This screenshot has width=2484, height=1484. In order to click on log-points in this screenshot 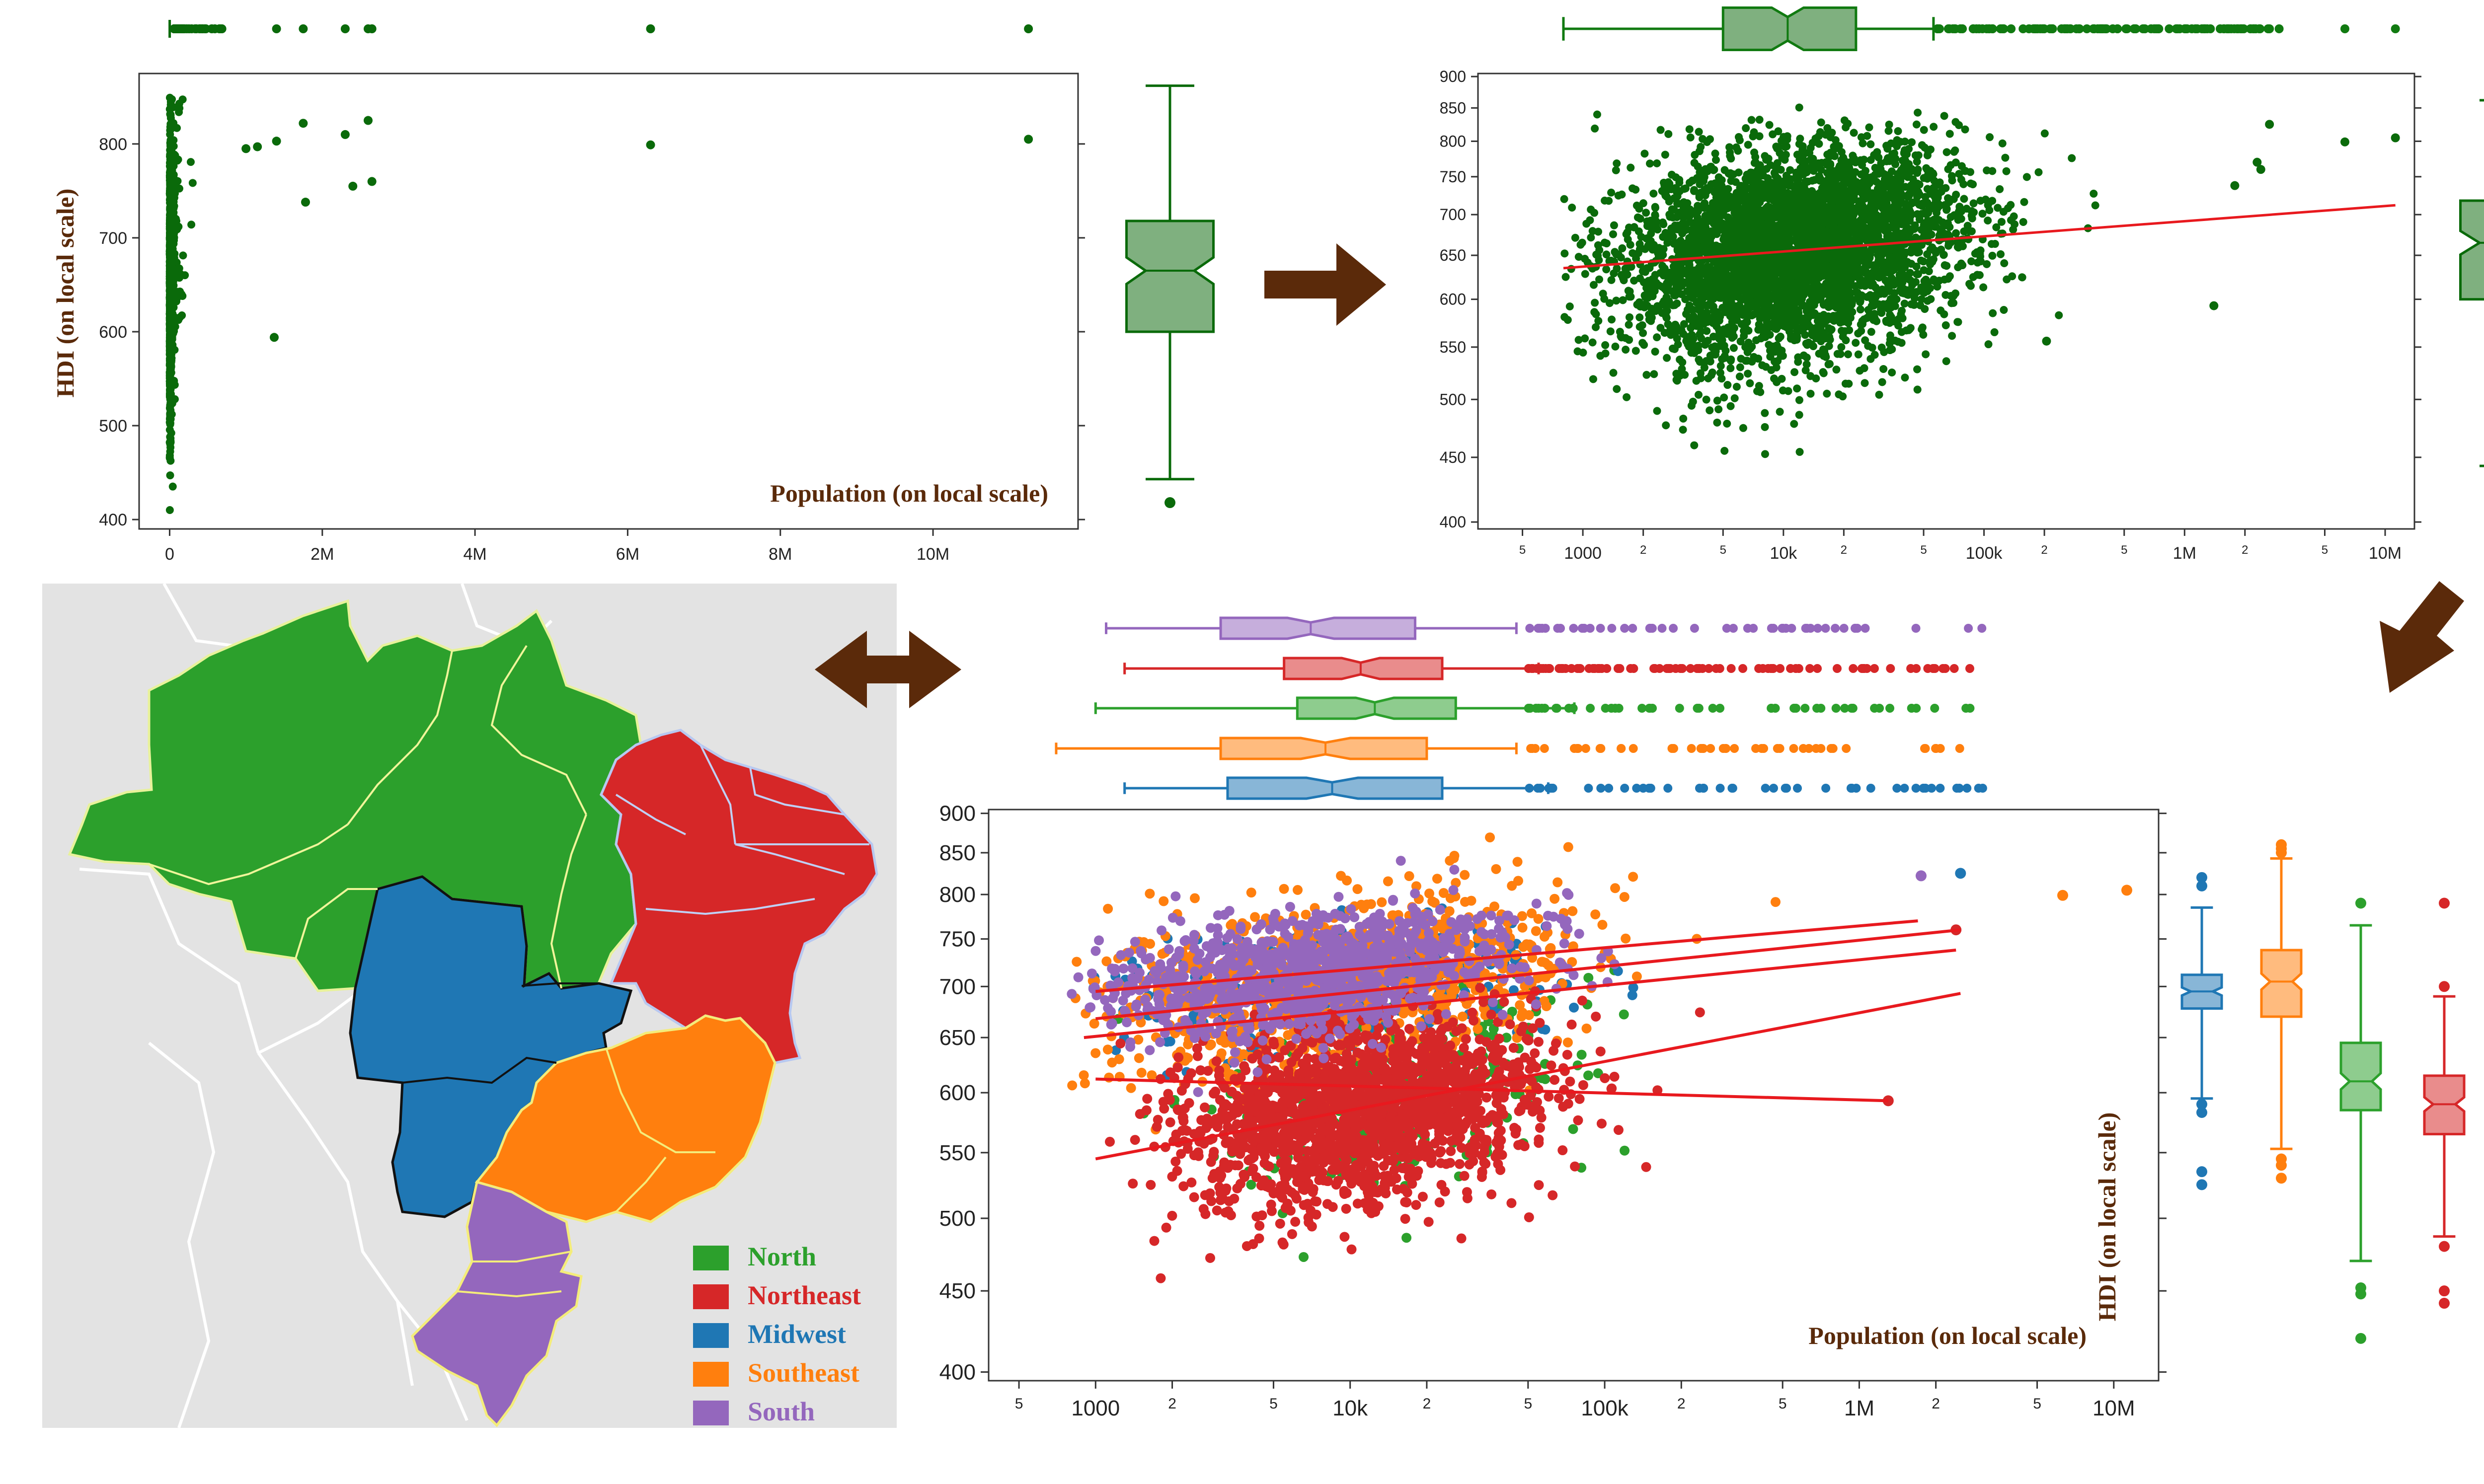, I will do `click(1980, 280)`.